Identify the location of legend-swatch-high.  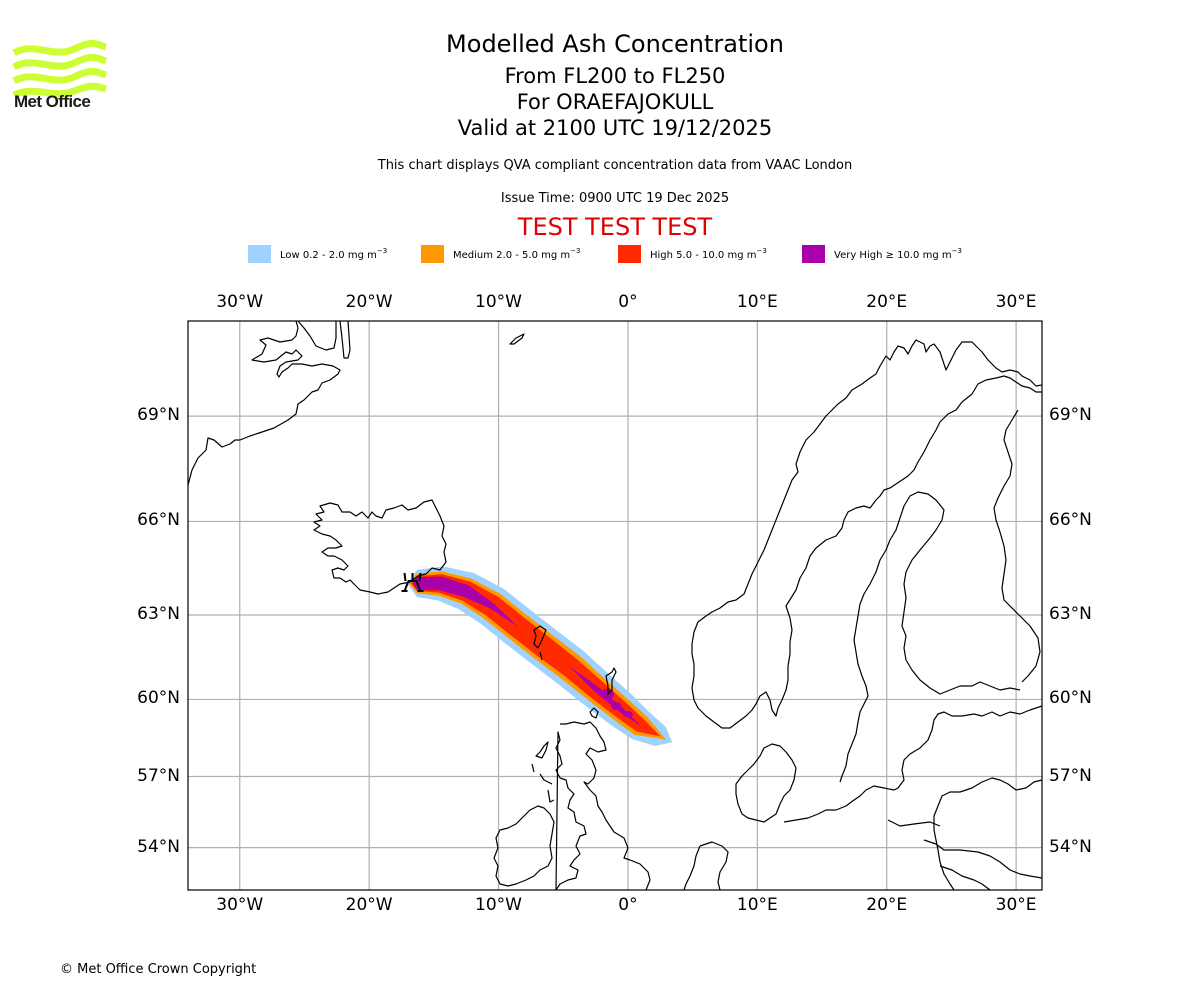
(629, 254).